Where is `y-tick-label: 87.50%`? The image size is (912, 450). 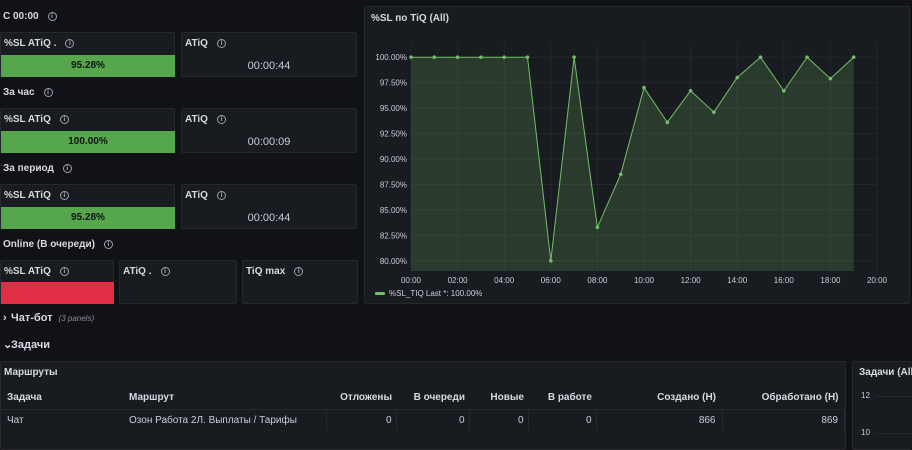
y-tick-label: 87.50% is located at coordinates (393, 184).